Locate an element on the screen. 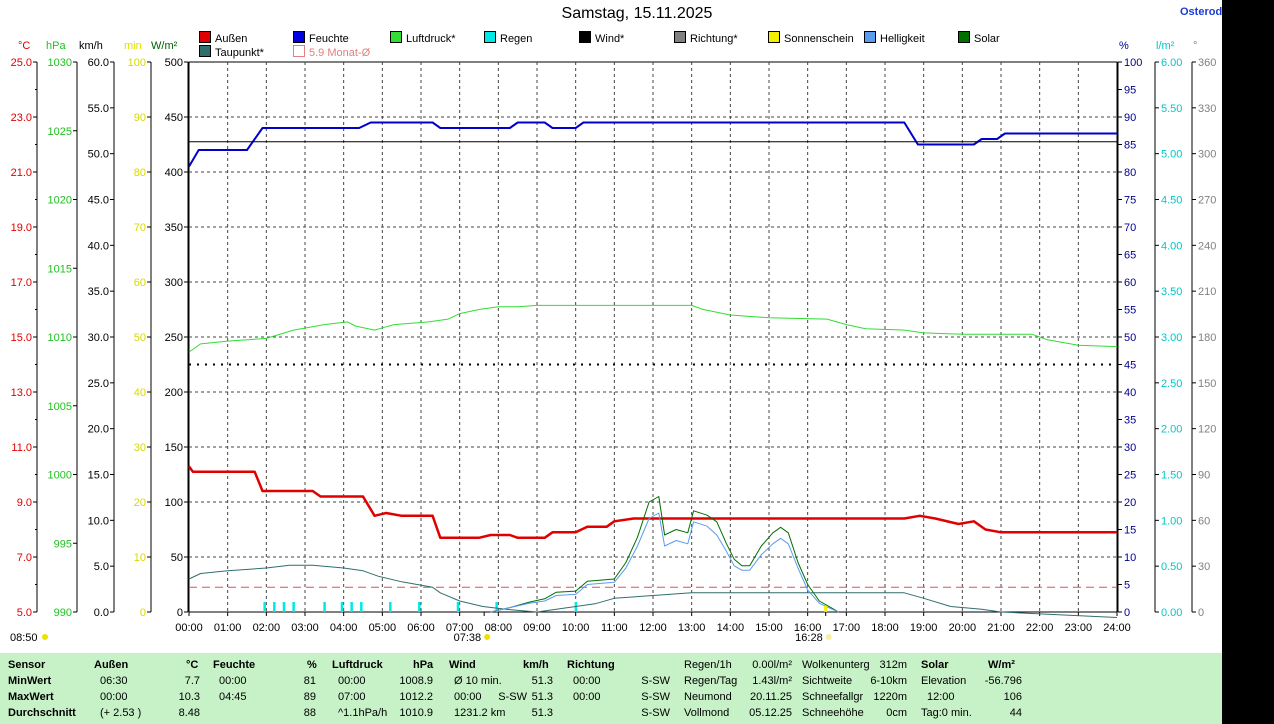 Image resolution: width=1274 pixels, height=724 pixels. axis-tick-label: 10 is located at coordinates (1130, 558).